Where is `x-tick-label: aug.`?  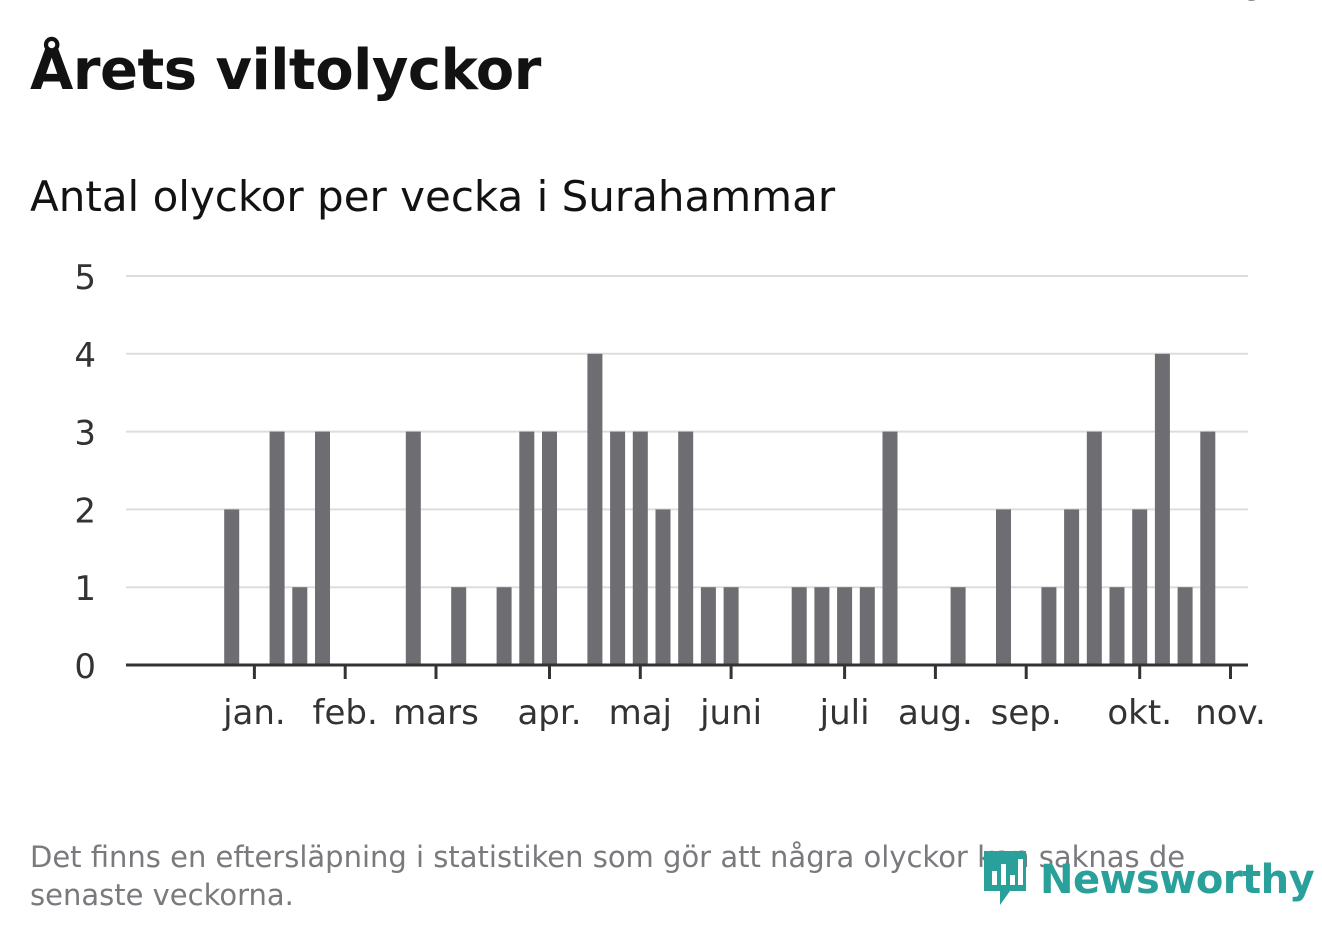
x-tick-label: aug. is located at coordinates (935, 713).